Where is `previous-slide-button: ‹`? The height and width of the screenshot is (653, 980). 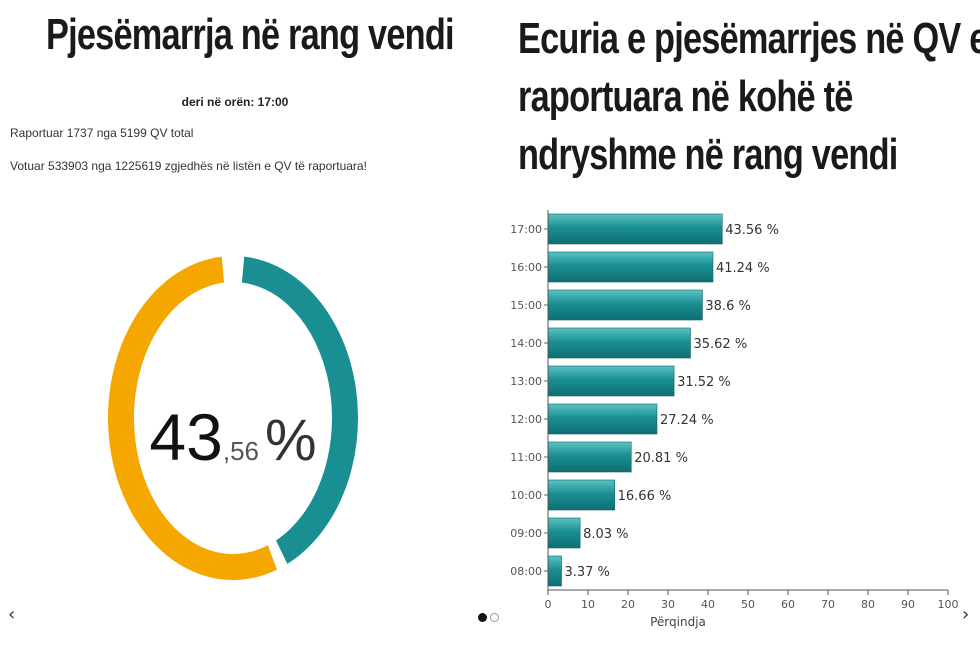 previous-slide-button: ‹ is located at coordinates (12, 614).